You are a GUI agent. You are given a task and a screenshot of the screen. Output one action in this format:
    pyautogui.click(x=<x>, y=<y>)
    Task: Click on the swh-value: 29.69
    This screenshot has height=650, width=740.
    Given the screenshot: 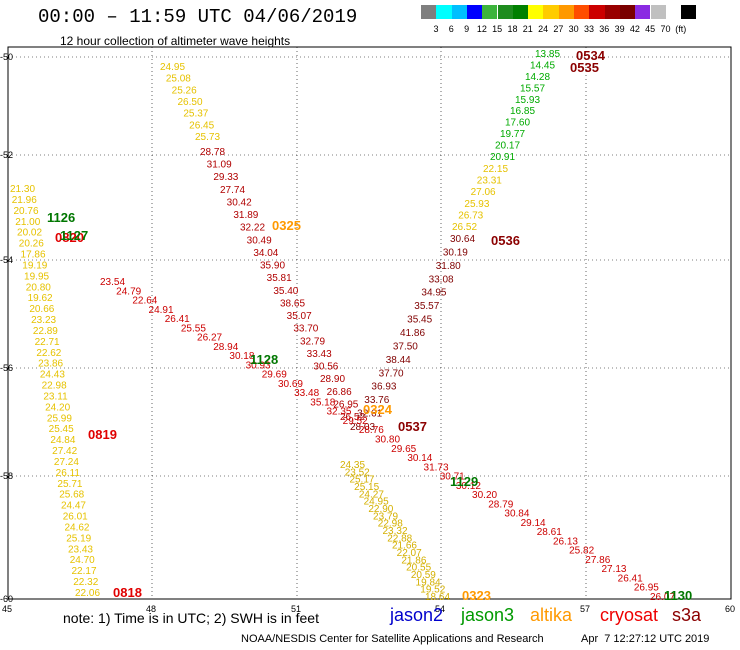 What is the action you would take?
    pyautogui.click(x=274, y=375)
    